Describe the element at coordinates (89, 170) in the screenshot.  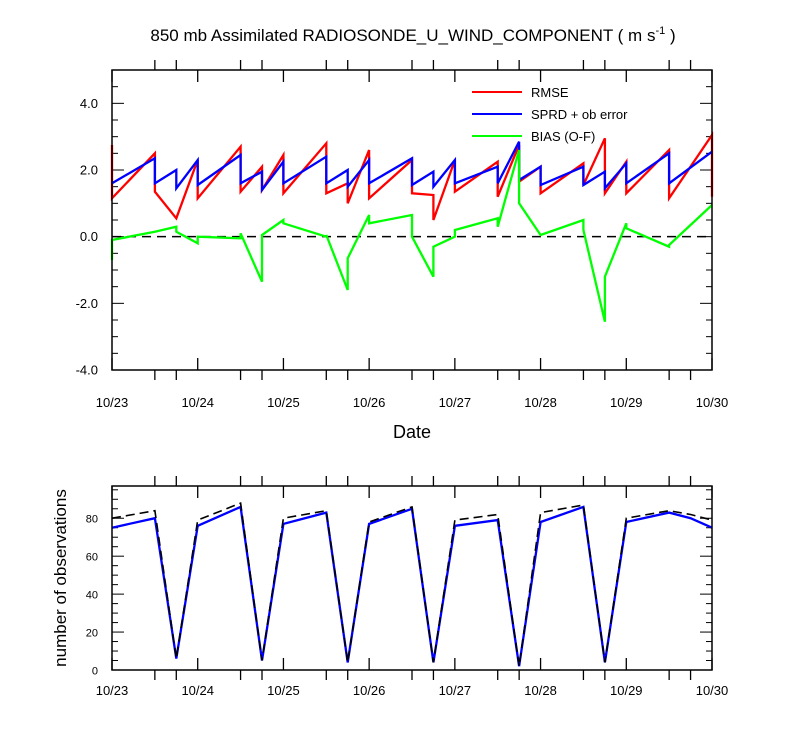
I see `y-tick-label: 2.0` at that location.